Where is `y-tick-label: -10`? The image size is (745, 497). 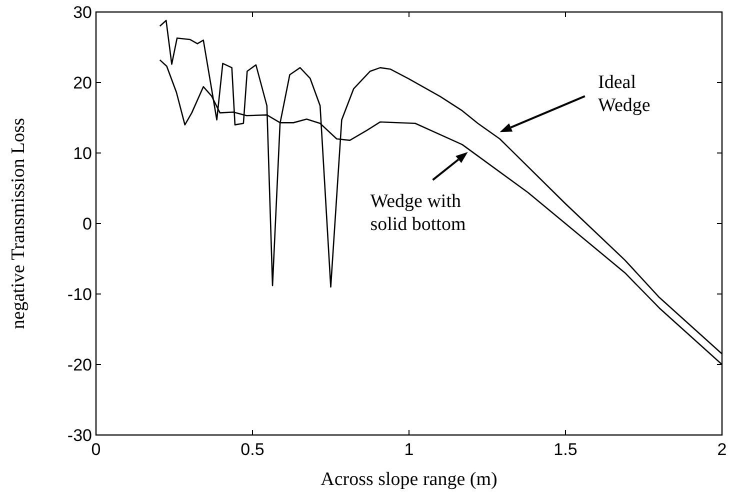
y-tick-label: -10 is located at coordinates (79, 294).